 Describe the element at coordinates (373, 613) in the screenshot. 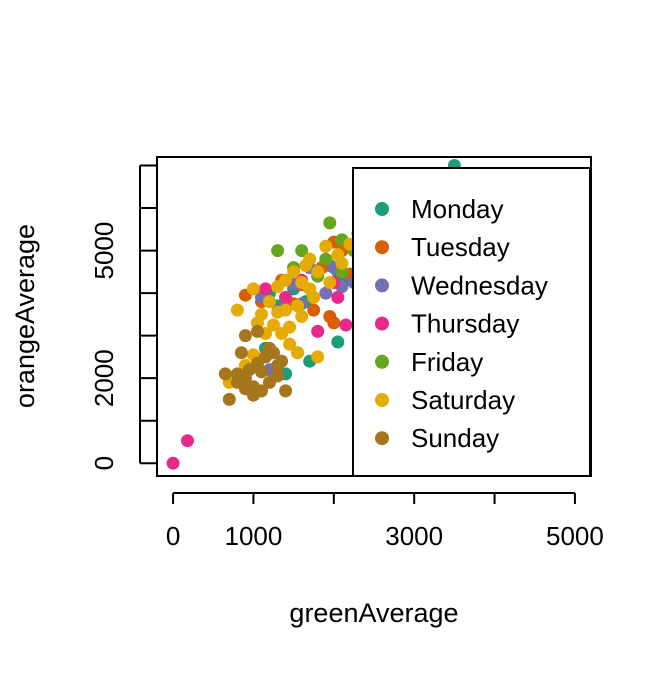

I see `x-axis-title: greenAverage` at that location.